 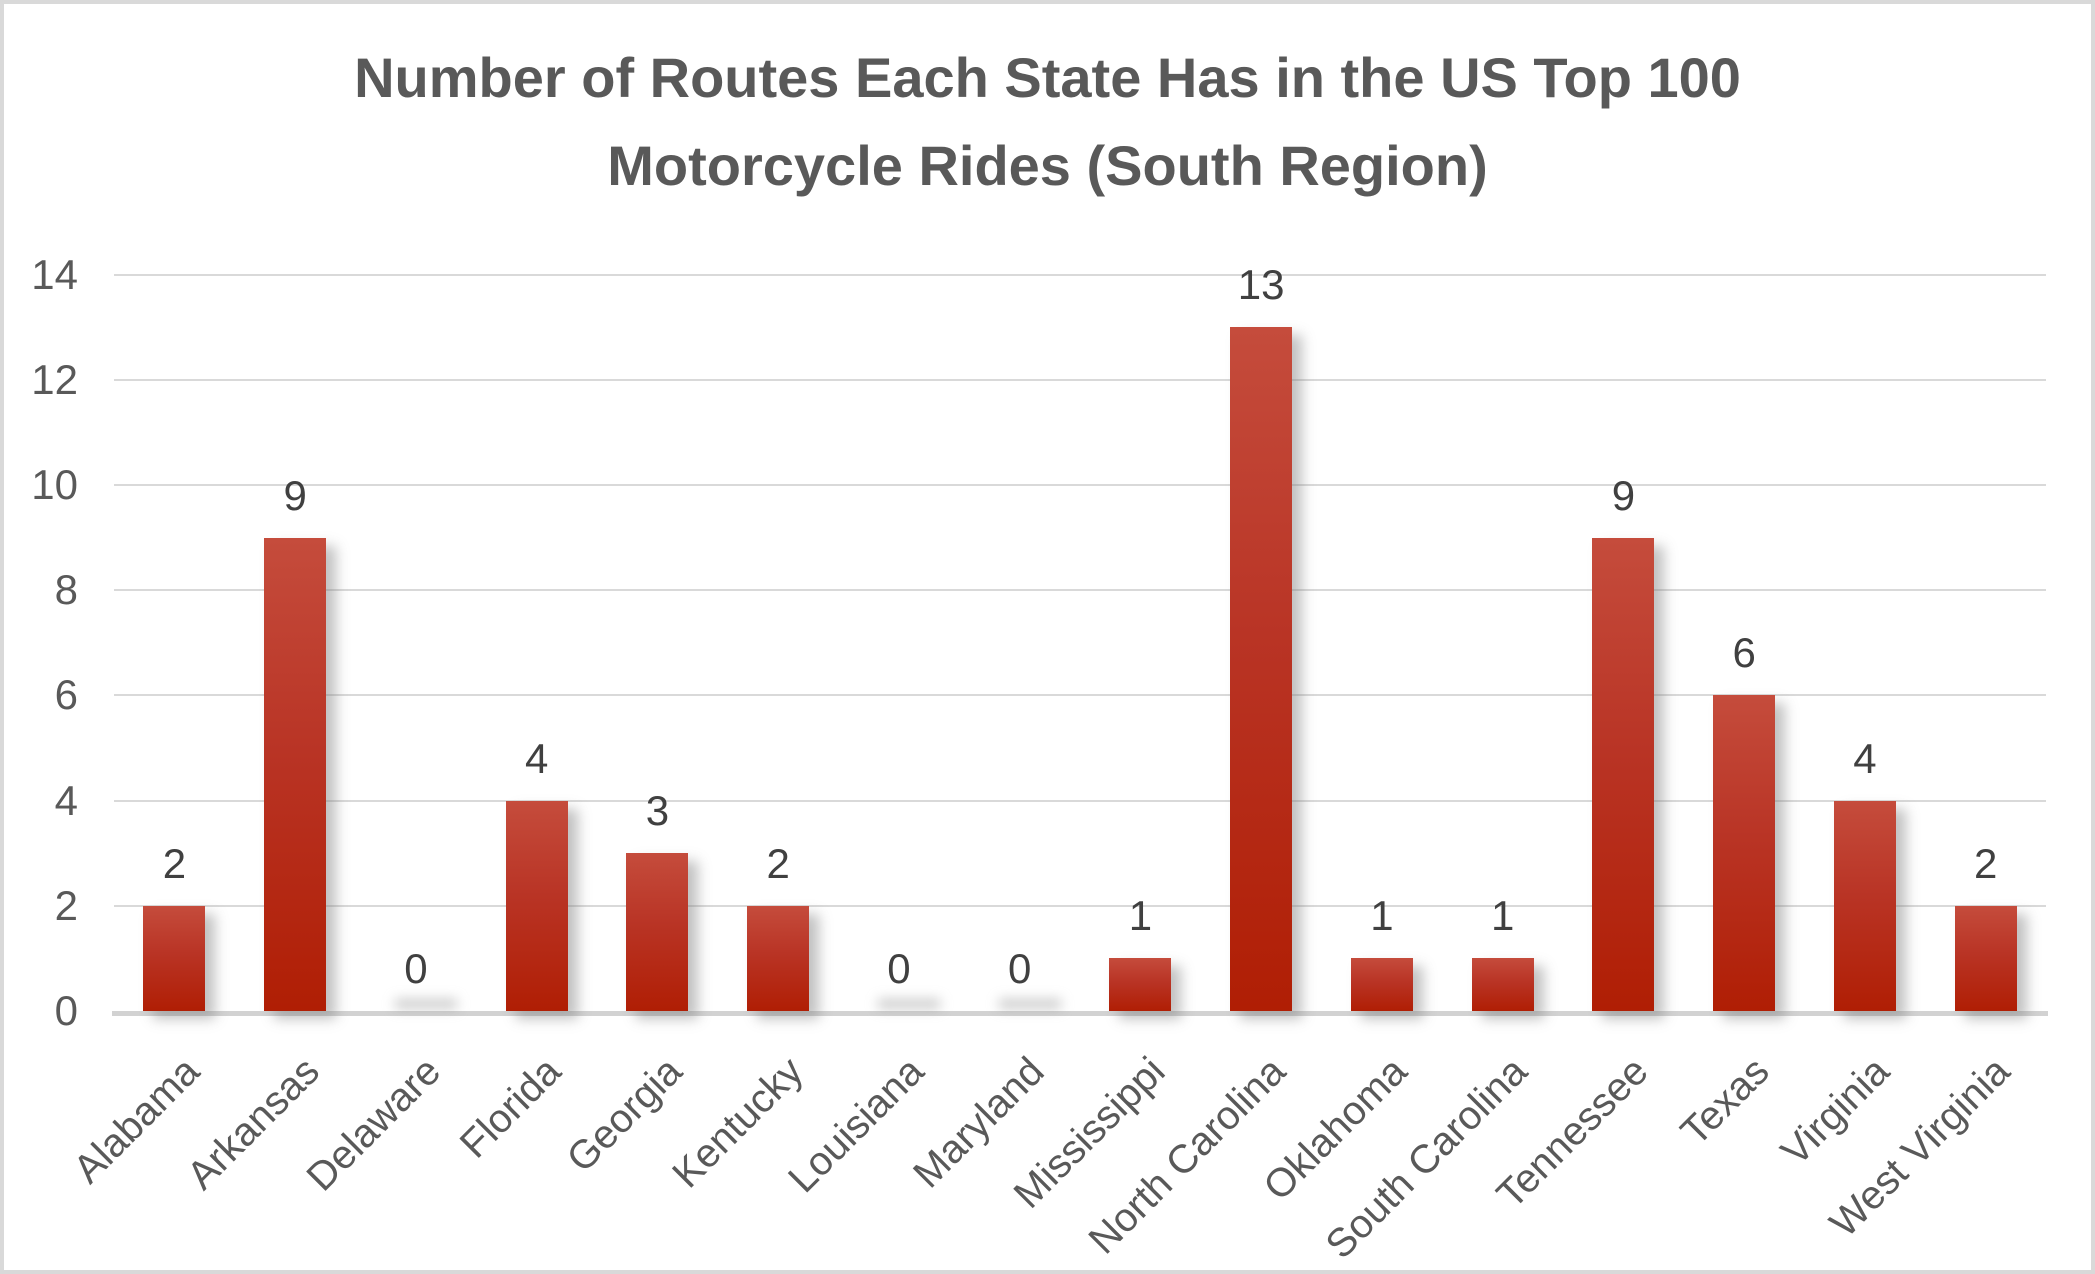 I want to click on y-axis-tick-label: 8, so click(x=66, y=590).